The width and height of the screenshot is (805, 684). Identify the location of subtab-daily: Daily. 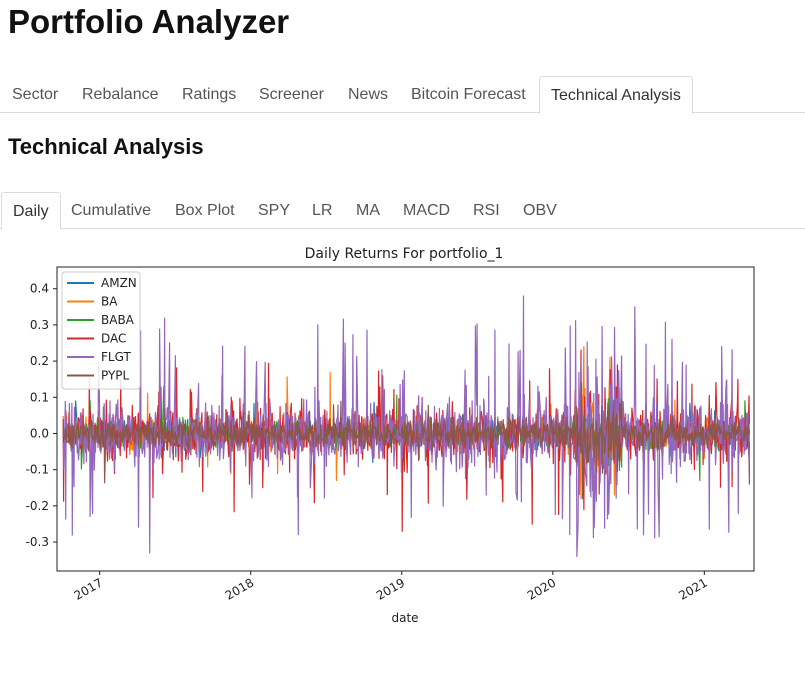
(31, 211).